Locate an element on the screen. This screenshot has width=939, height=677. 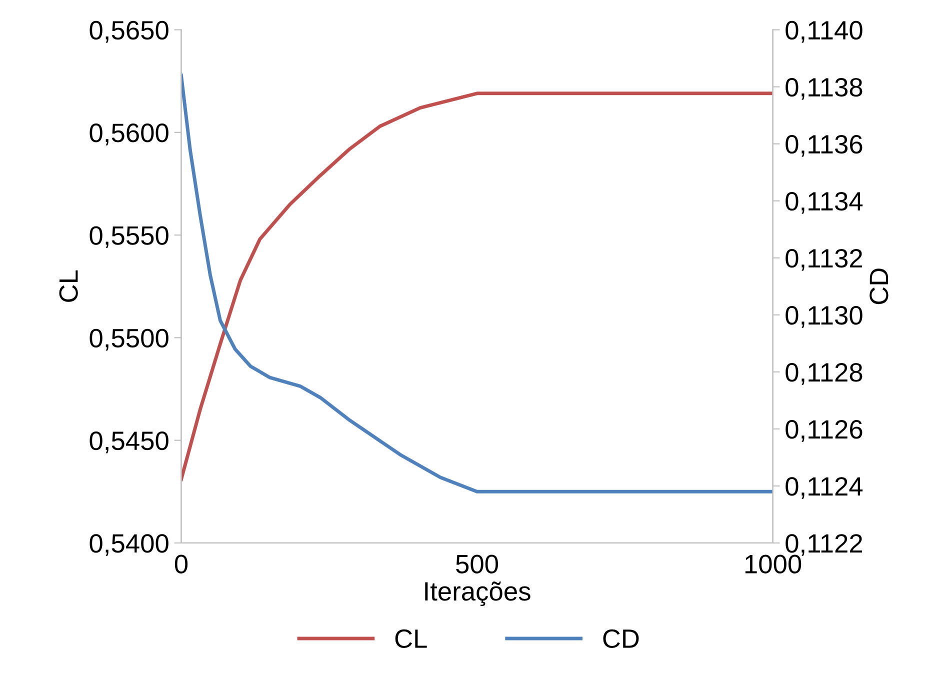
legend-label: CL is located at coordinates (411, 638).